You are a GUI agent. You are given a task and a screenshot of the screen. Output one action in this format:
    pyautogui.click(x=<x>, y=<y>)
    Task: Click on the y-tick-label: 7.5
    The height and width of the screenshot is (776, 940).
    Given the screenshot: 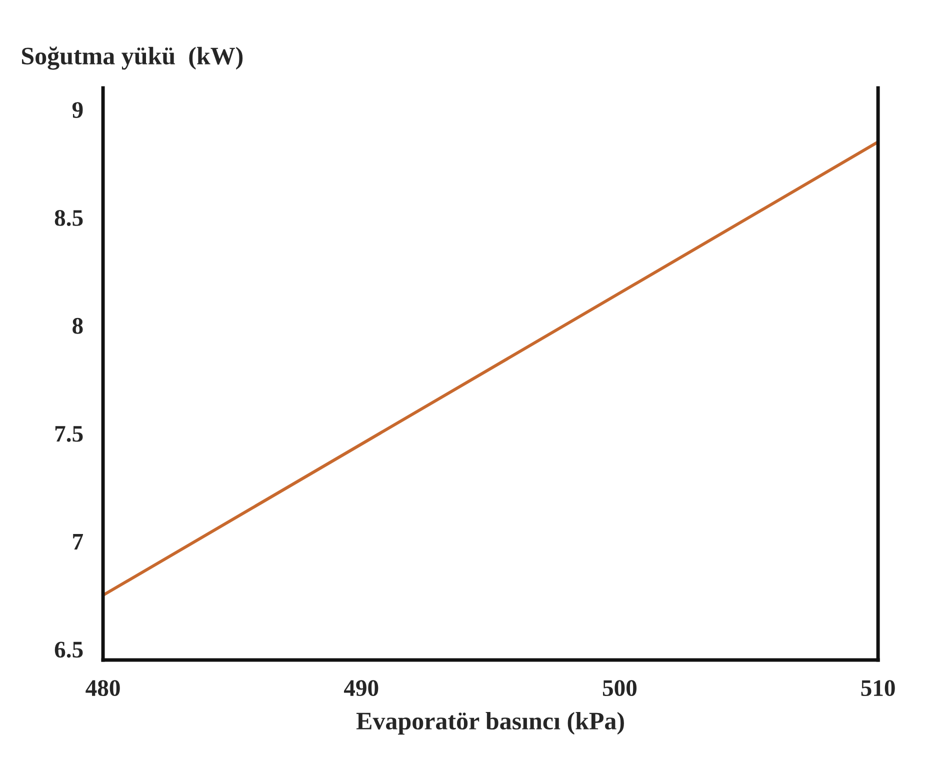 What is the action you would take?
    pyautogui.click(x=69, y=434)
    